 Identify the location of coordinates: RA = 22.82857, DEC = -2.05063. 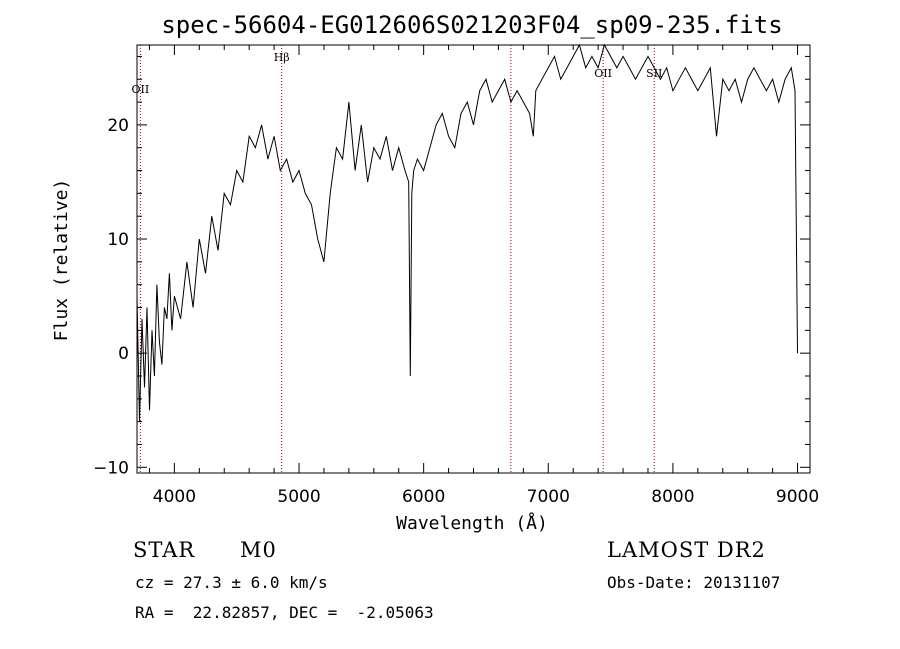
(284, 612).